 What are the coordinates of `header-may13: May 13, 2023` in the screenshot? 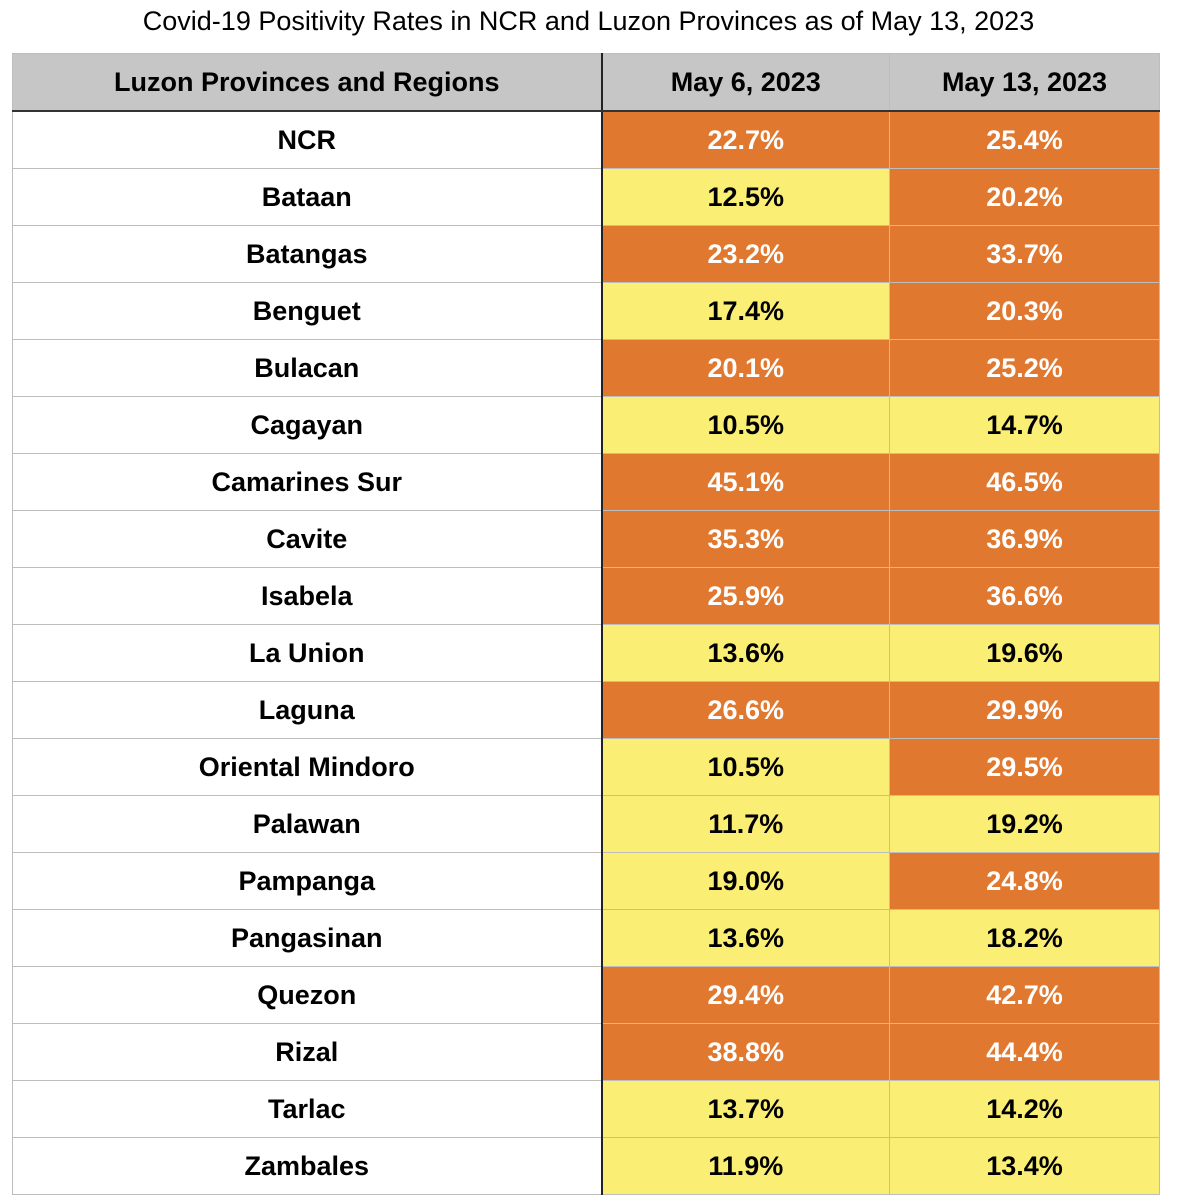 It's located at (1024, 82).